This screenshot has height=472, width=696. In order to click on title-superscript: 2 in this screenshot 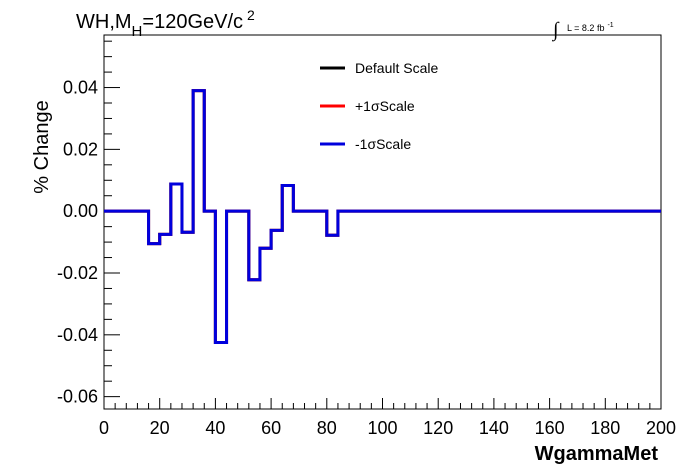, I will do `click(251, 15)`.